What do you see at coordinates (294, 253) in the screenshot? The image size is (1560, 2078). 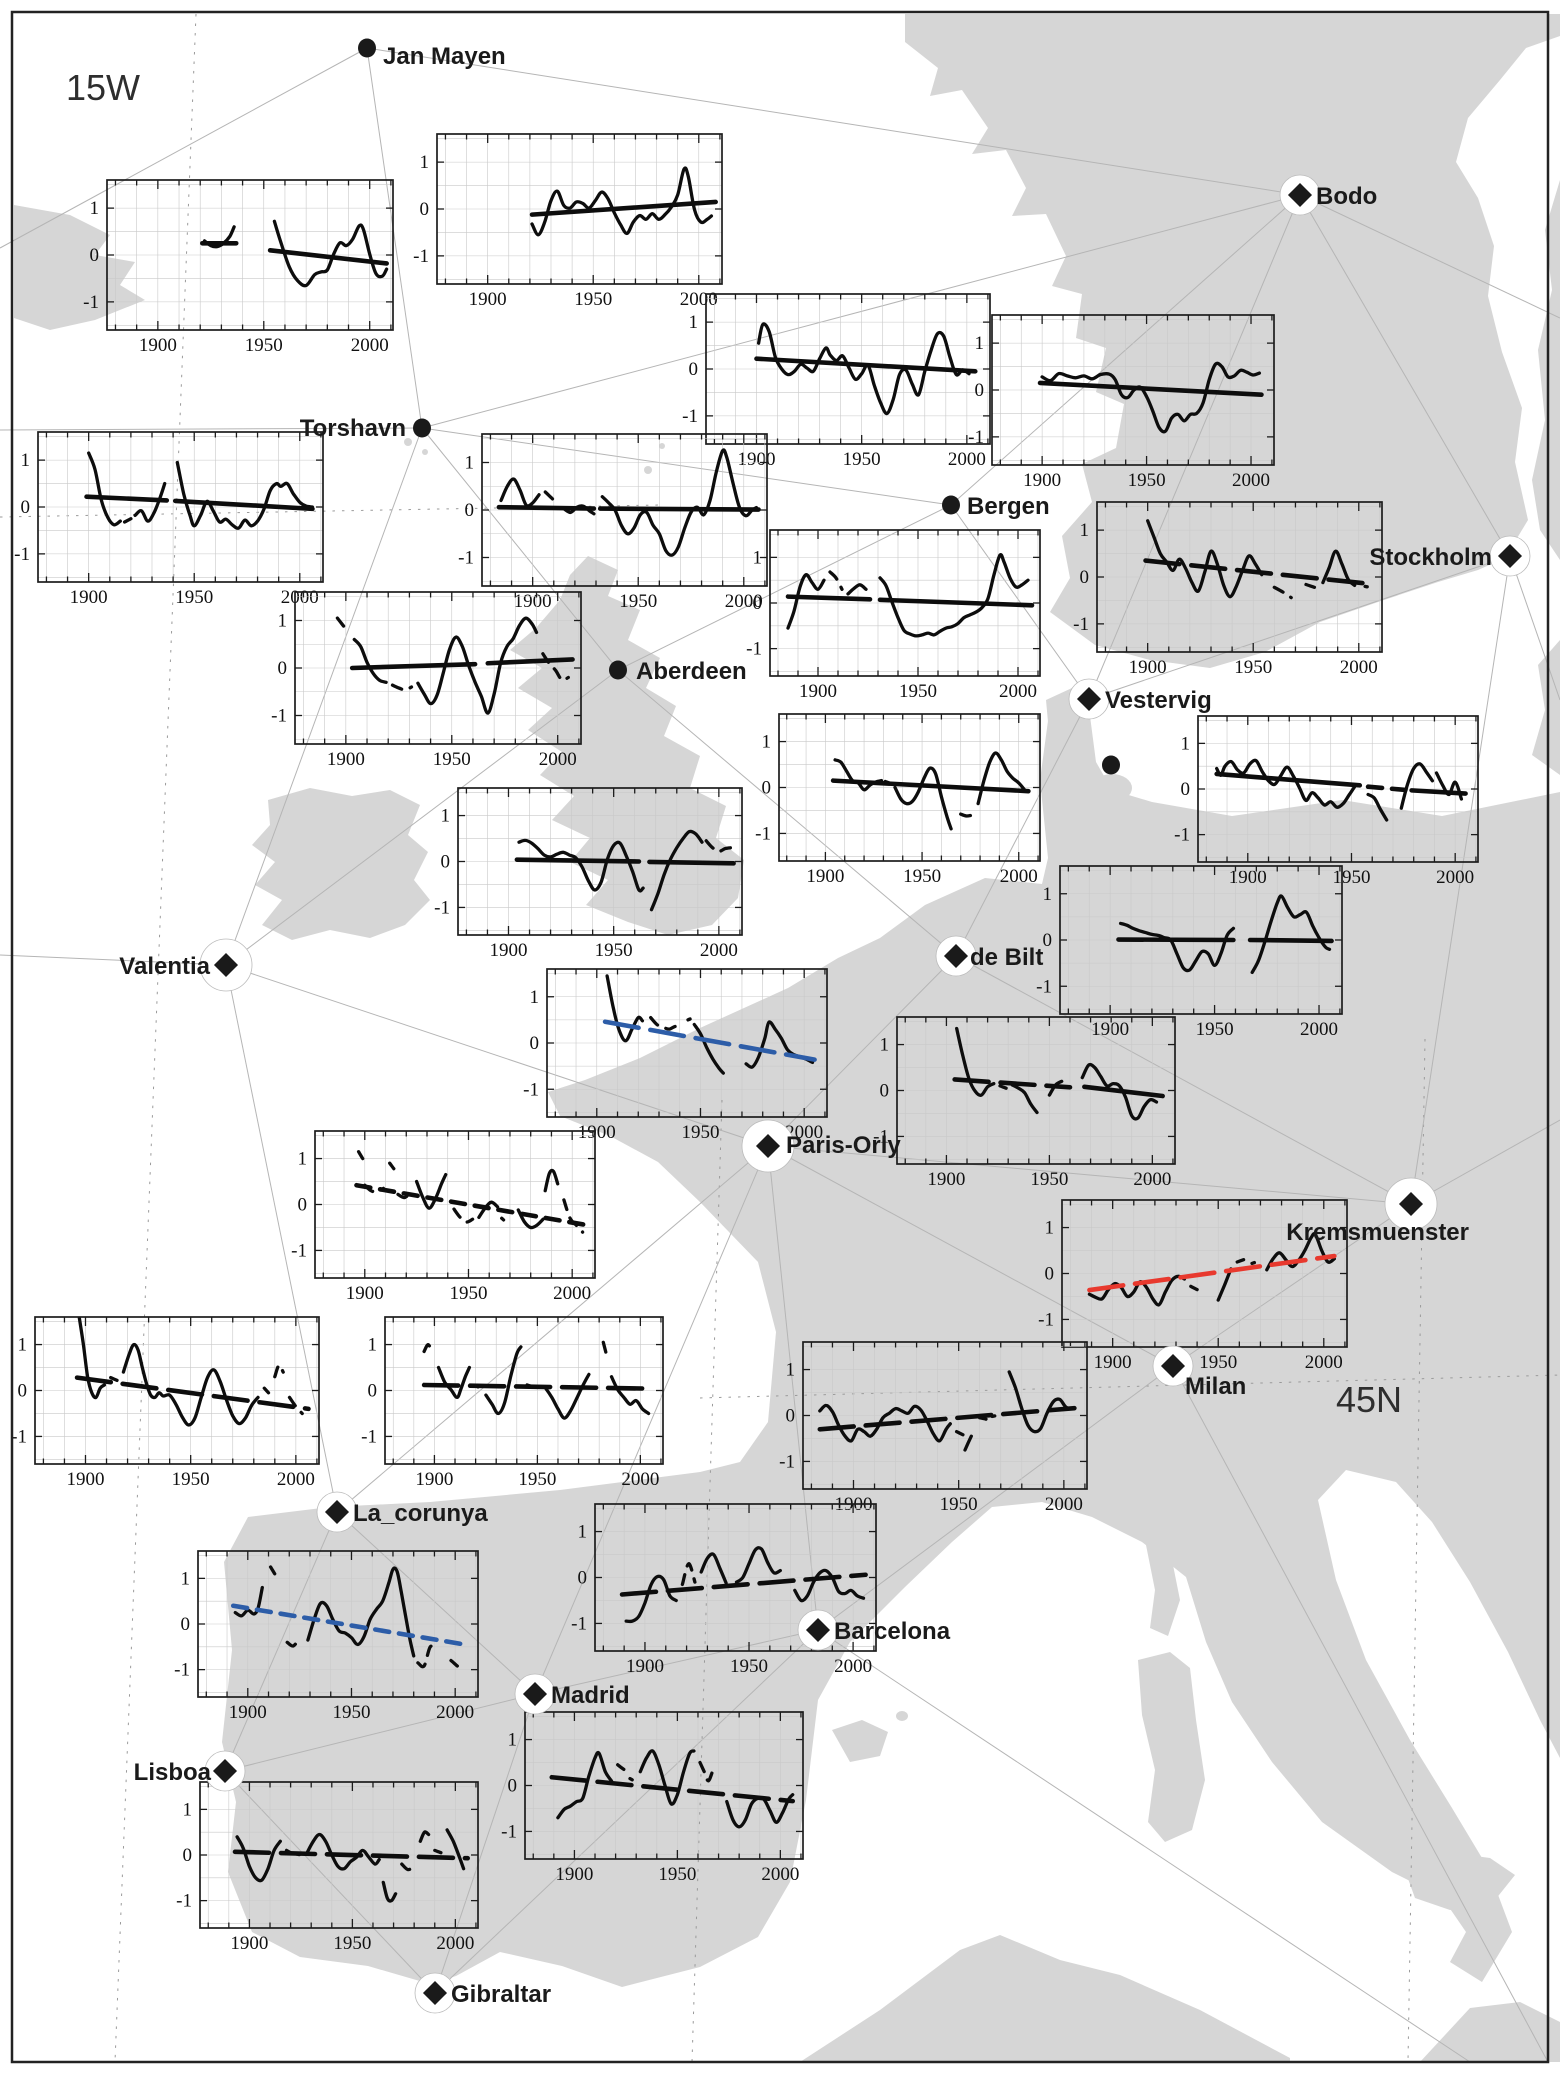 I see `inset-jan-mayen-west-series` at bounding box center [294, 253].